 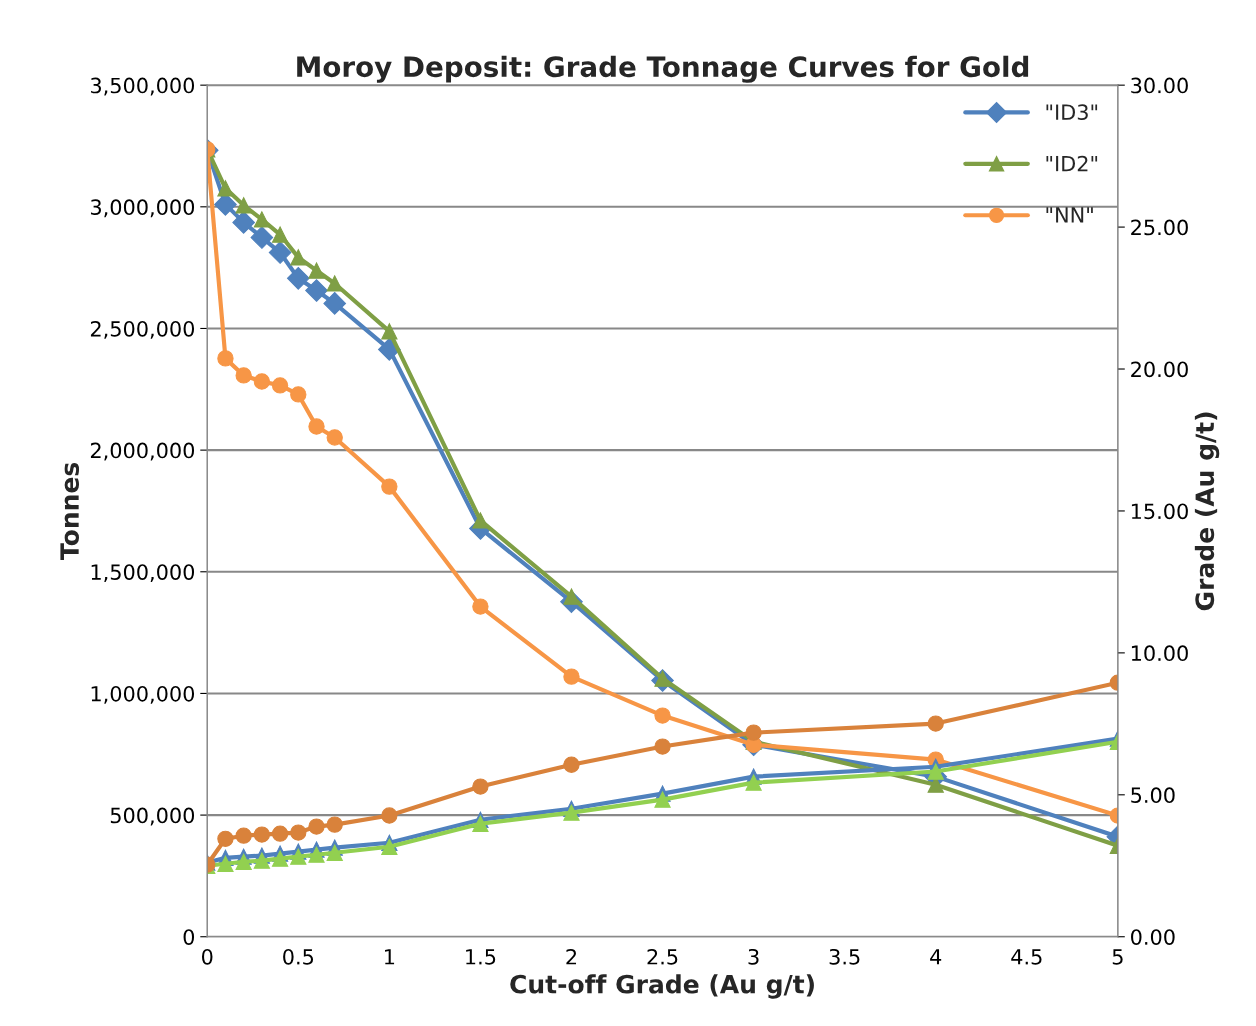 I want to click on x-tick-label: 3, so click(x=753, y=956).